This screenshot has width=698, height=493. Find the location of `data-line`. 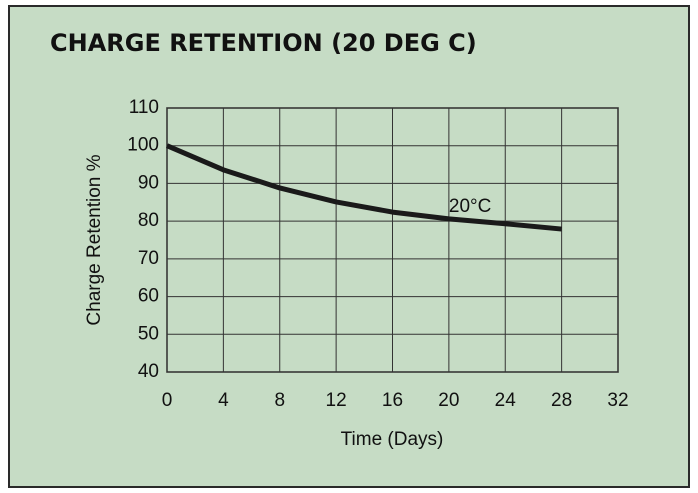

data-line is located at coordinates (364, 187).